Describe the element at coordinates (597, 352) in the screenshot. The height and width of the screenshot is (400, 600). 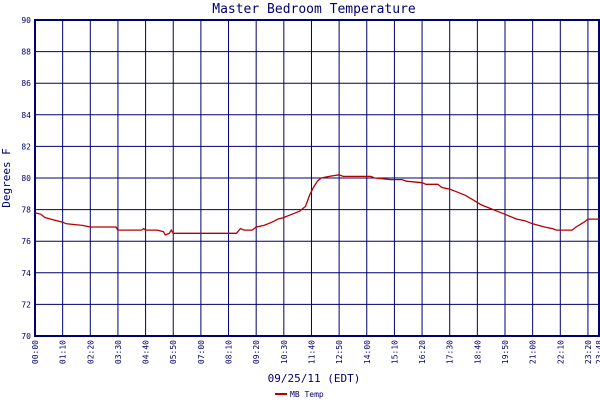
I see `x-tick-label: 23:48` at that location.